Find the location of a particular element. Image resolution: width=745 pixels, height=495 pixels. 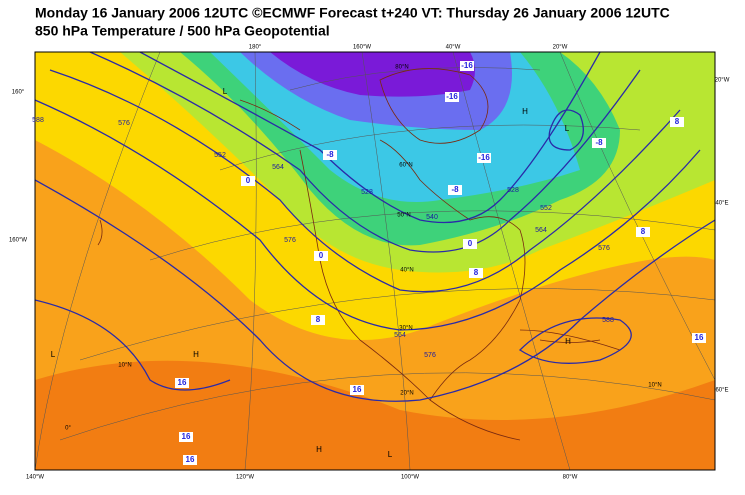

graticule-label: 30°N is located at coordinates (405, 329).